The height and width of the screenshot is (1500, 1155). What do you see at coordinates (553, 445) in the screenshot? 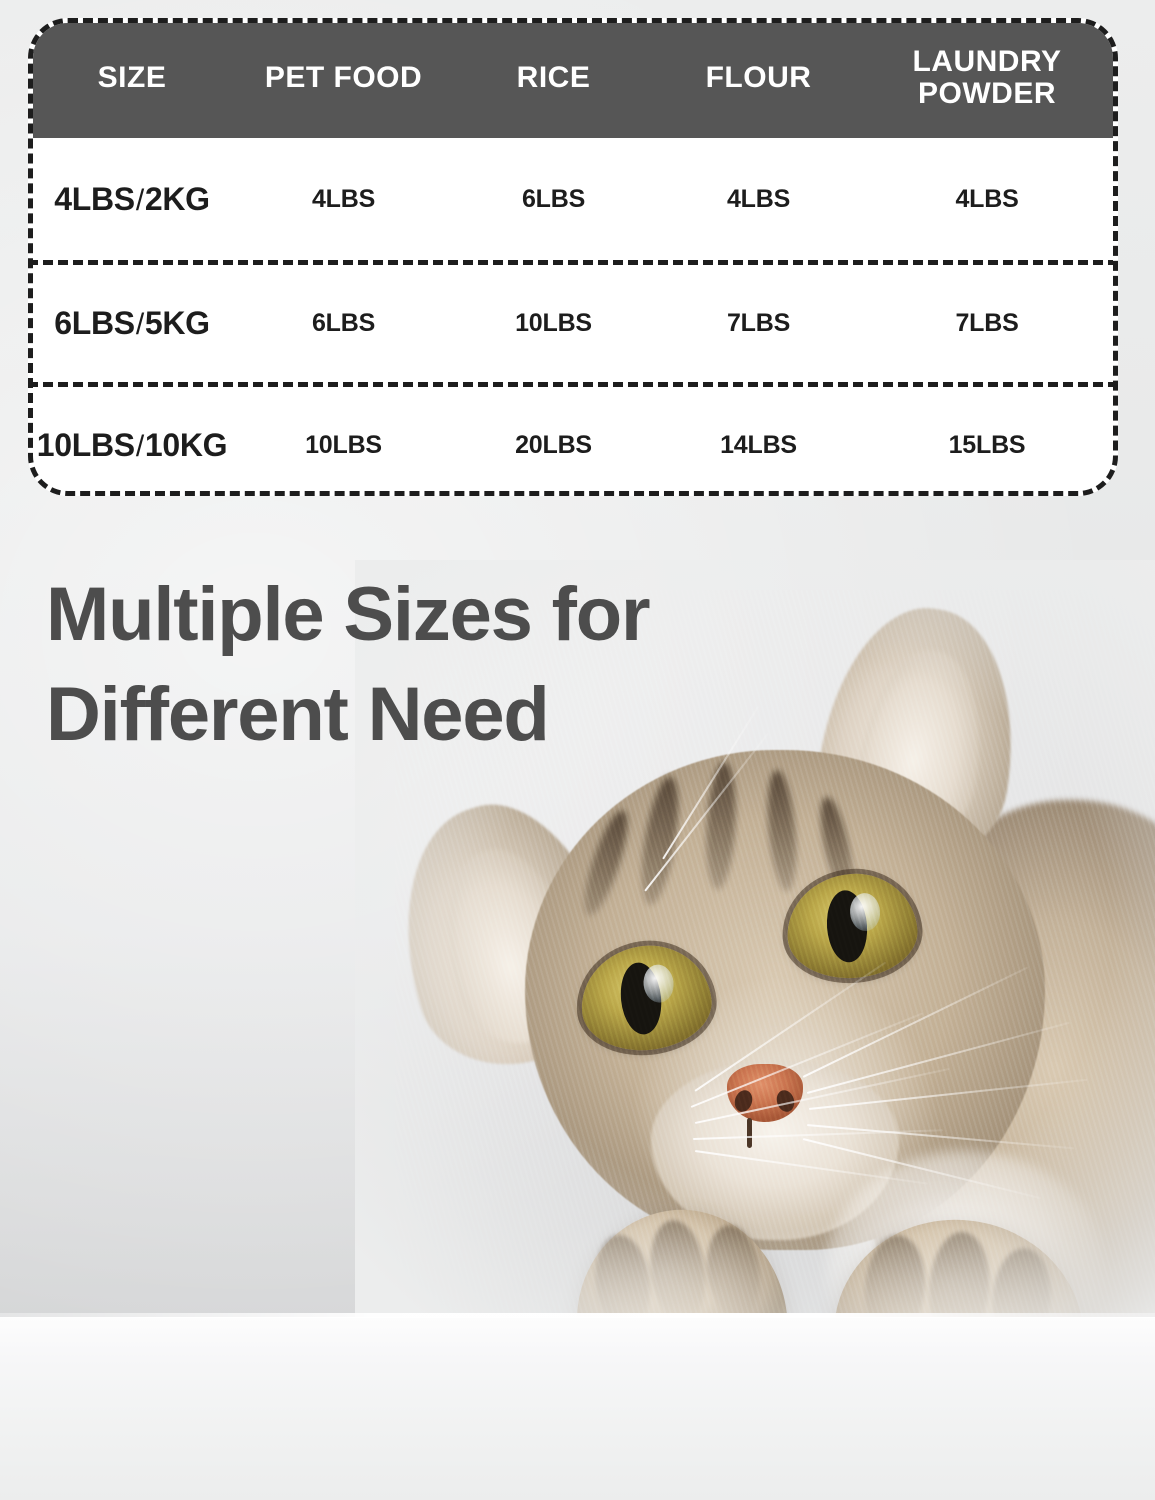
I see `cell-rice: 20LBS` at bounding box center [553, 445].